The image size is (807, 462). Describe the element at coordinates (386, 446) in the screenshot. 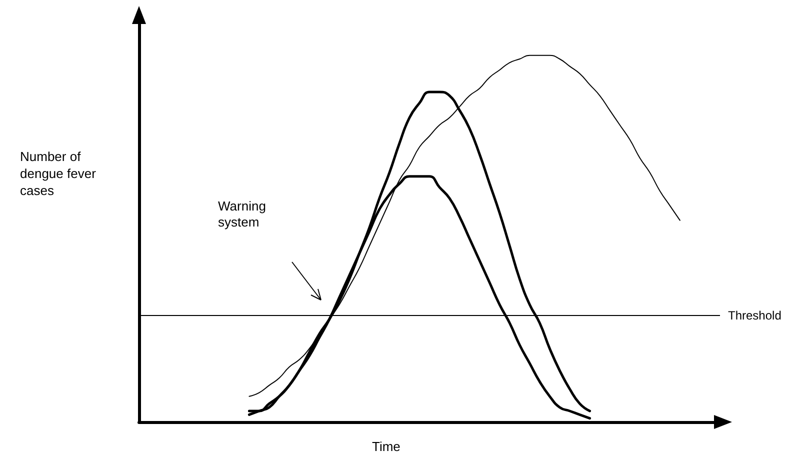

I see `x-axis-title: Time` at that location.